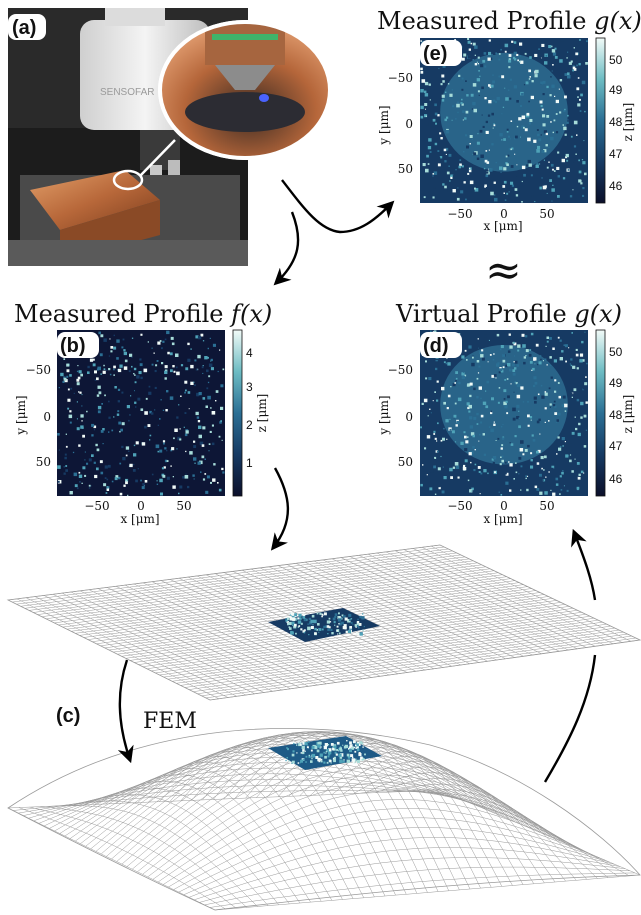  What do you see at coordinates (616, 186) in the screenshot?
I see `cbtick-e-4: 46` at bounding box center [616, 186].